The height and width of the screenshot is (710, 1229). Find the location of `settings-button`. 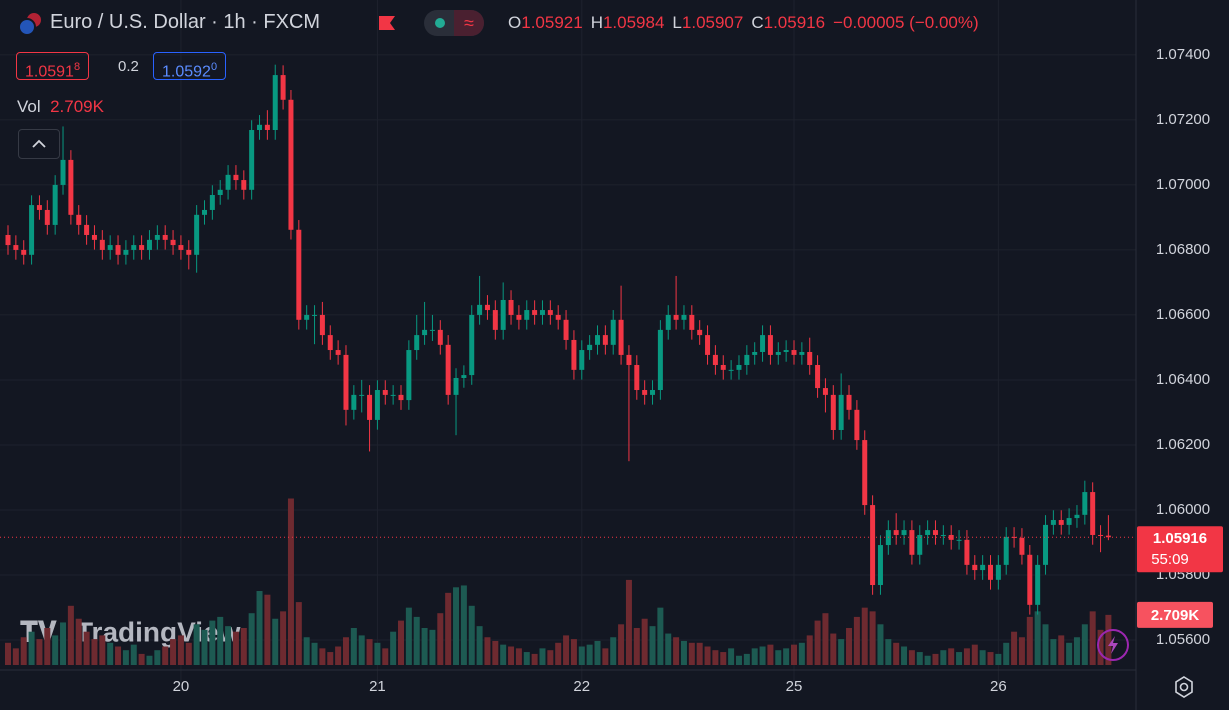

settings-button is located at coordinates (1184, 687).